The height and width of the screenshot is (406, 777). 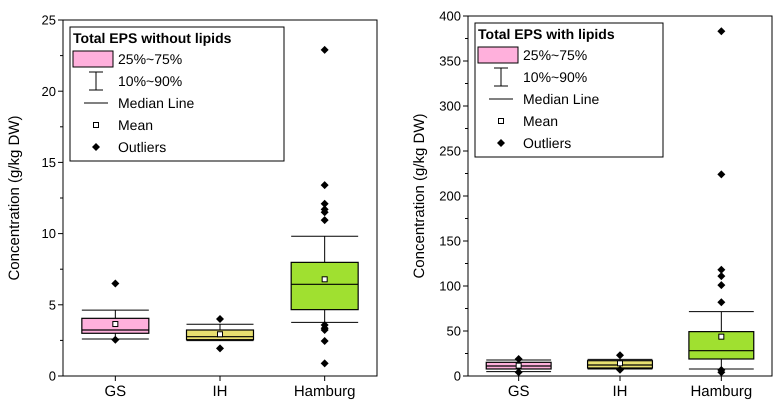 I want to click on y-tick-label: 50, so click(x=453, y=331).